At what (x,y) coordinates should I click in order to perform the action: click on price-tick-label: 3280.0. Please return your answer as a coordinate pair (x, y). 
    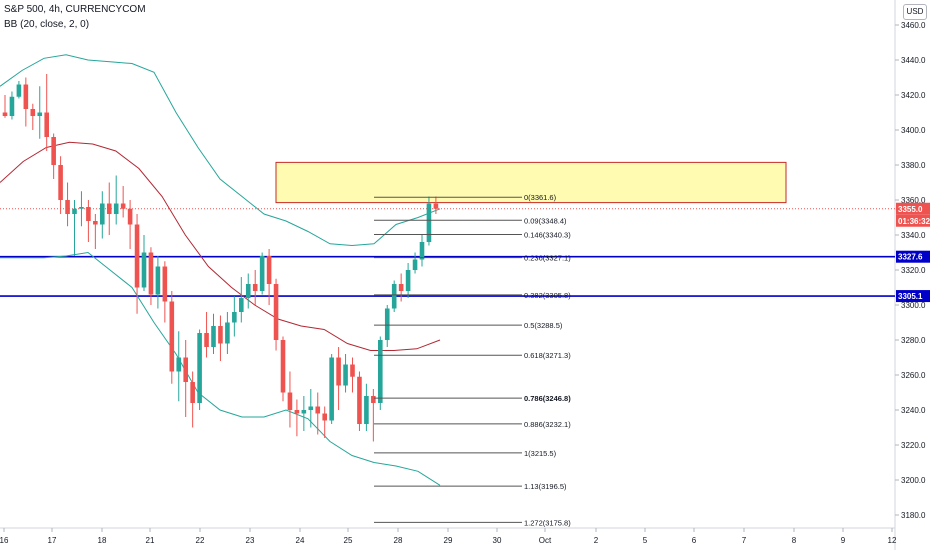
    Looking at the image, I should click on (913, 340).